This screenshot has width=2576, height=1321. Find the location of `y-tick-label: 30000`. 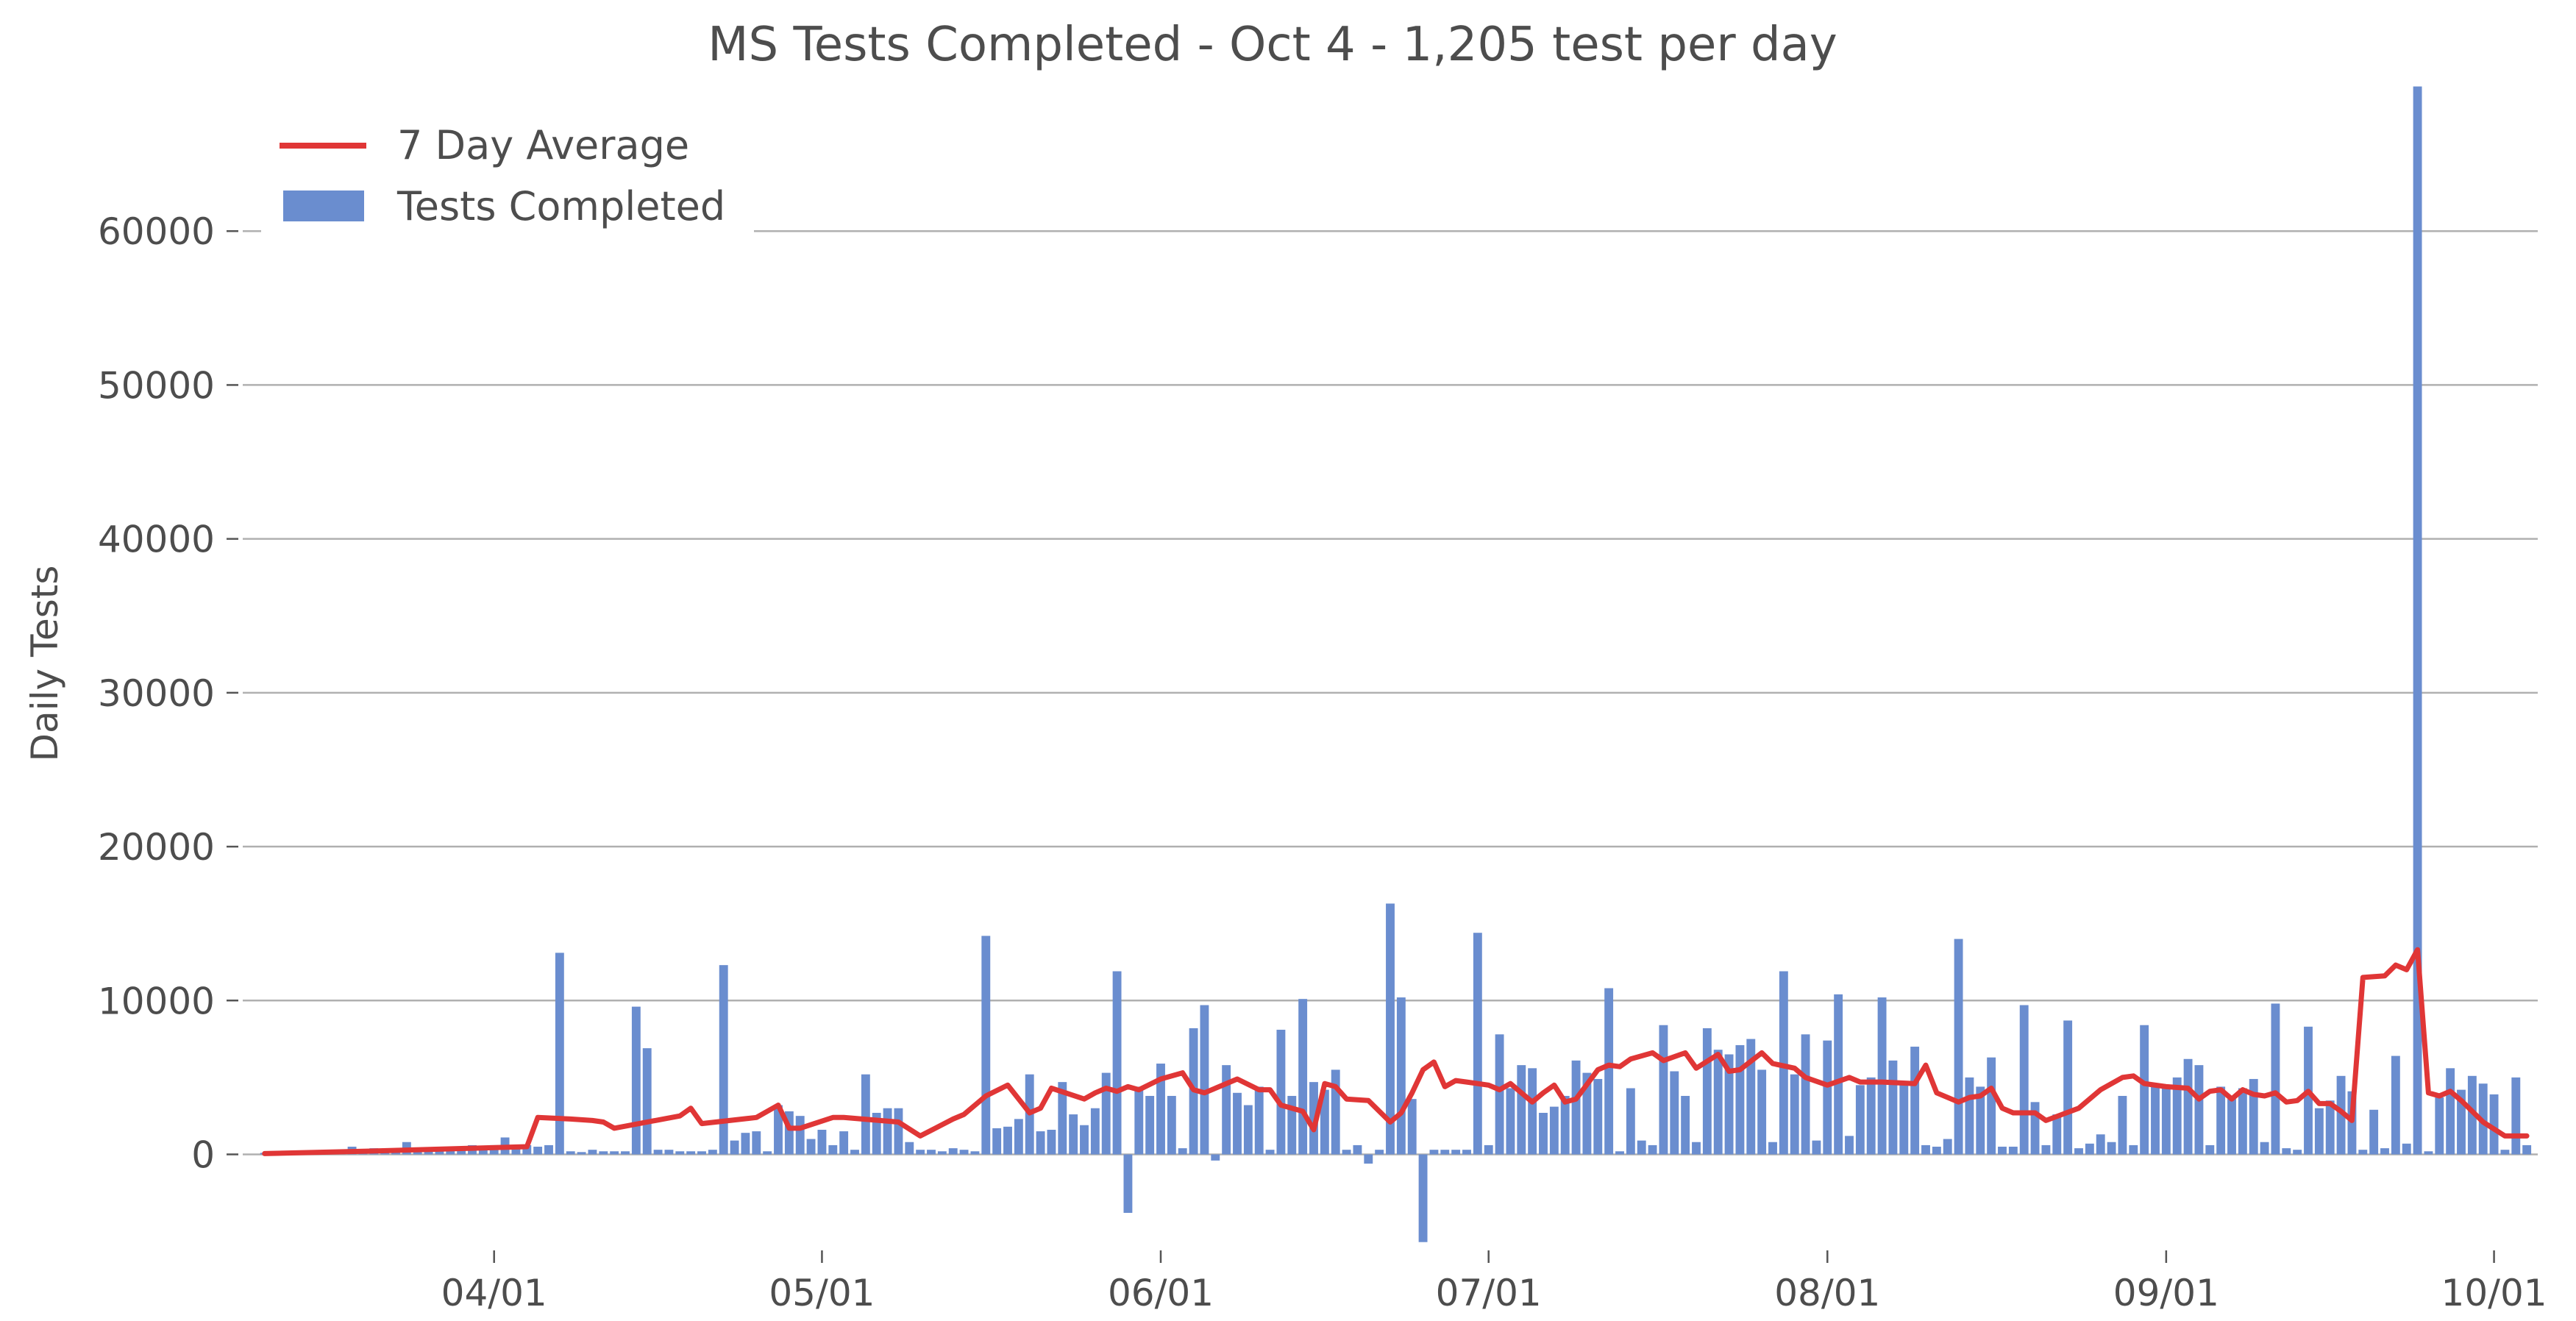

y-tick-label: 30000 is located at coordinates (156, 694).